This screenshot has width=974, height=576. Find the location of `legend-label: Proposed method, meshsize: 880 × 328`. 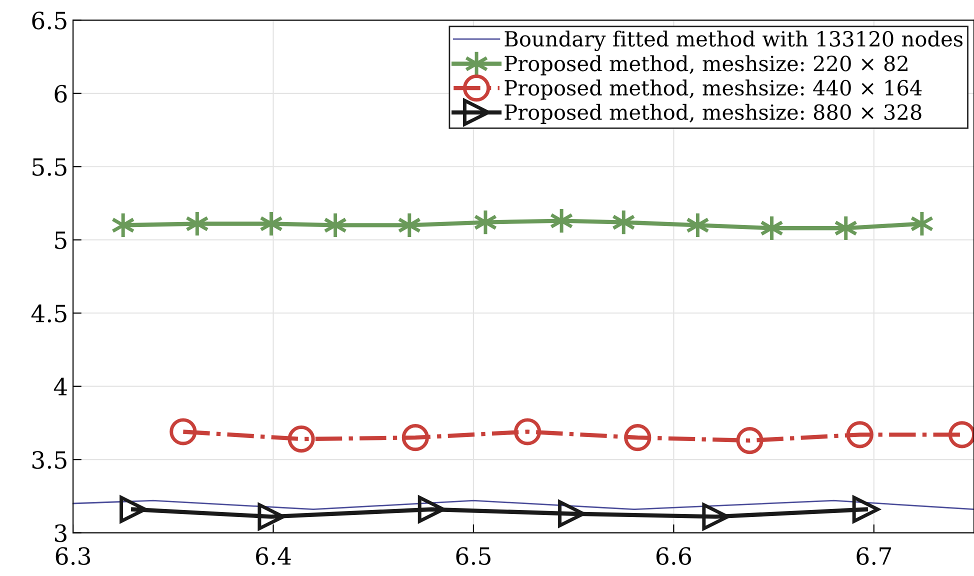

legend-label: Proposed method, meshsize: 880 × 328 is located at coordinates (713, 114).